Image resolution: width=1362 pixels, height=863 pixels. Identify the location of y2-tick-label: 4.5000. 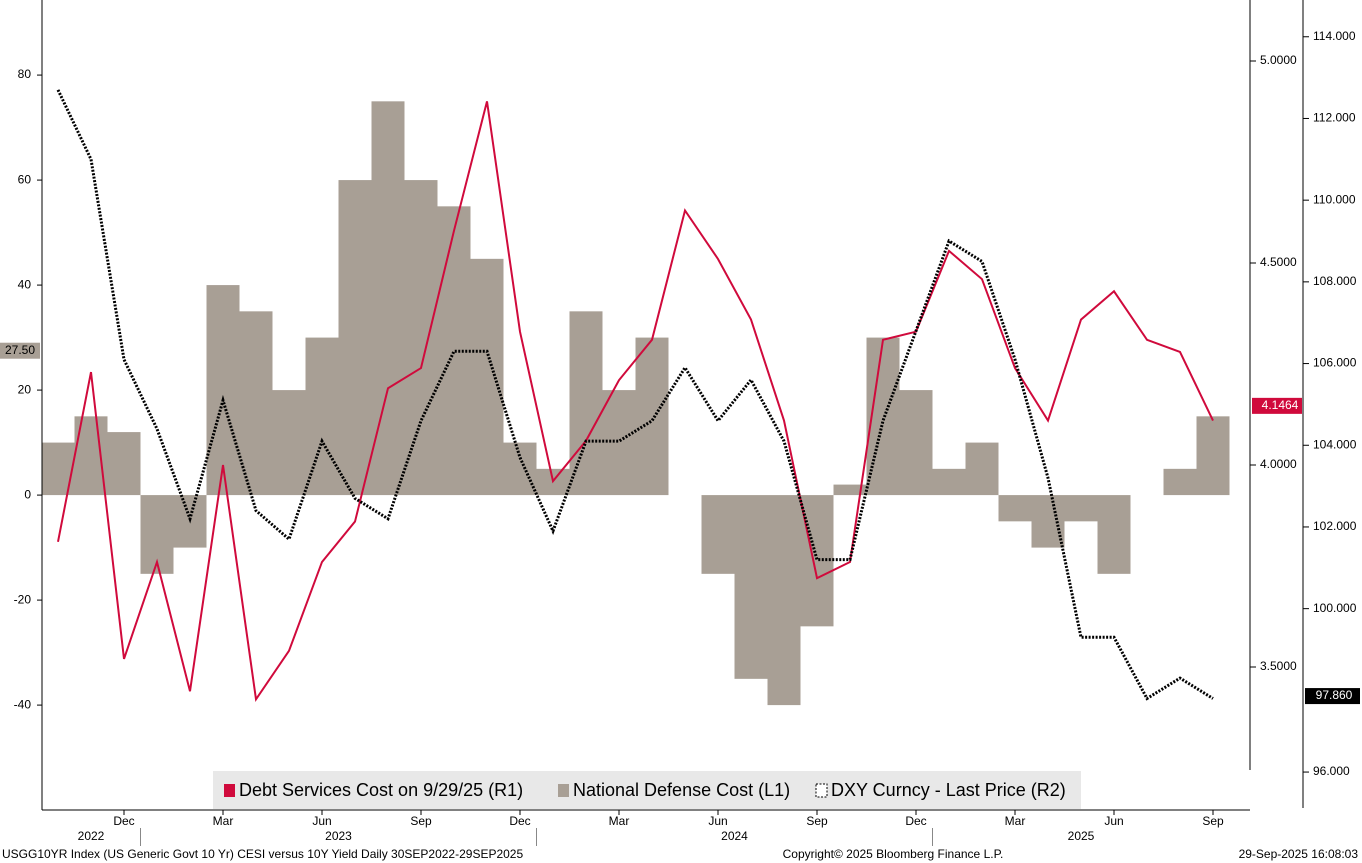
(1278, 262).